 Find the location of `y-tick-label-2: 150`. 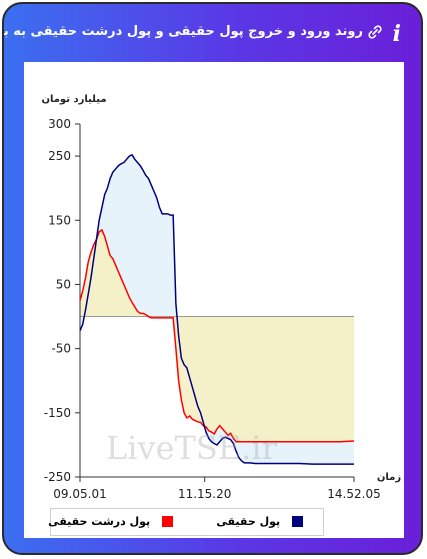

y-tick-label-2: 150 is located at coordinates (59, 220).